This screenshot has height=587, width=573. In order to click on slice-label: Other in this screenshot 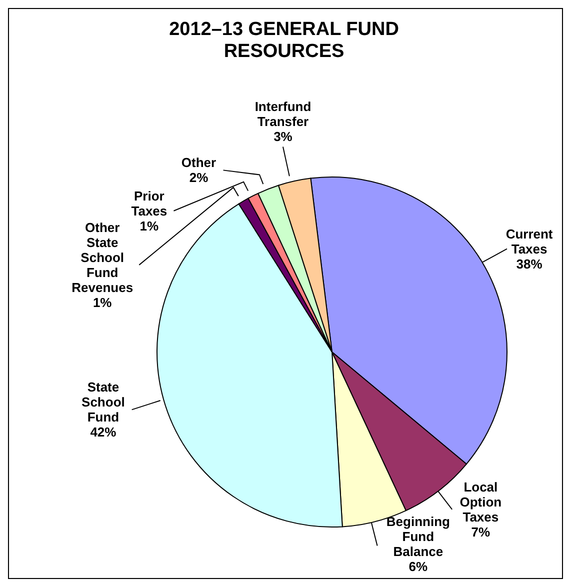, I will do `click(198, 162)`.